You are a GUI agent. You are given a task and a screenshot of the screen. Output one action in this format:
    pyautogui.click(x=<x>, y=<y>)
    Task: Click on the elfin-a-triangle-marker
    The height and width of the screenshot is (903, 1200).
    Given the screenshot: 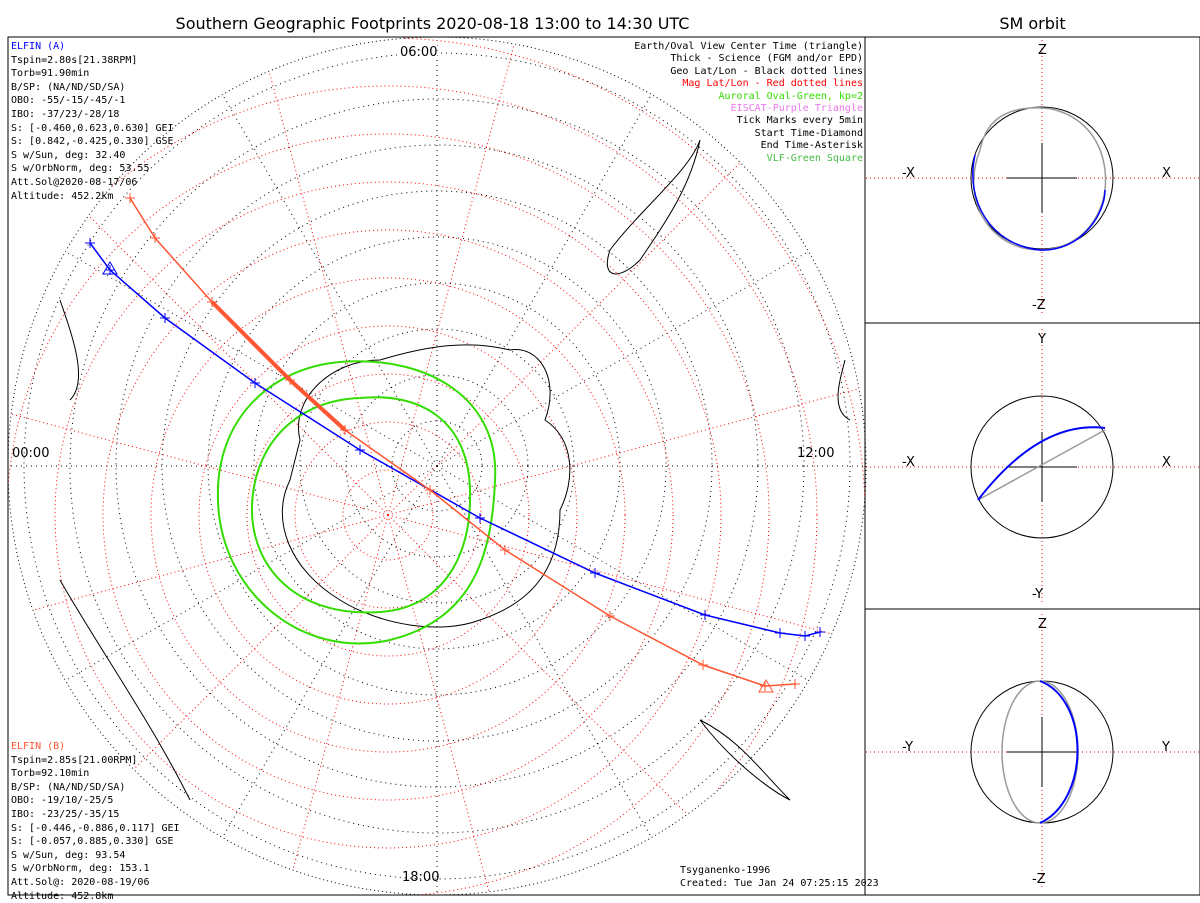 What is the action you would take?
    pyautogui.click(x=110, y=268)
    